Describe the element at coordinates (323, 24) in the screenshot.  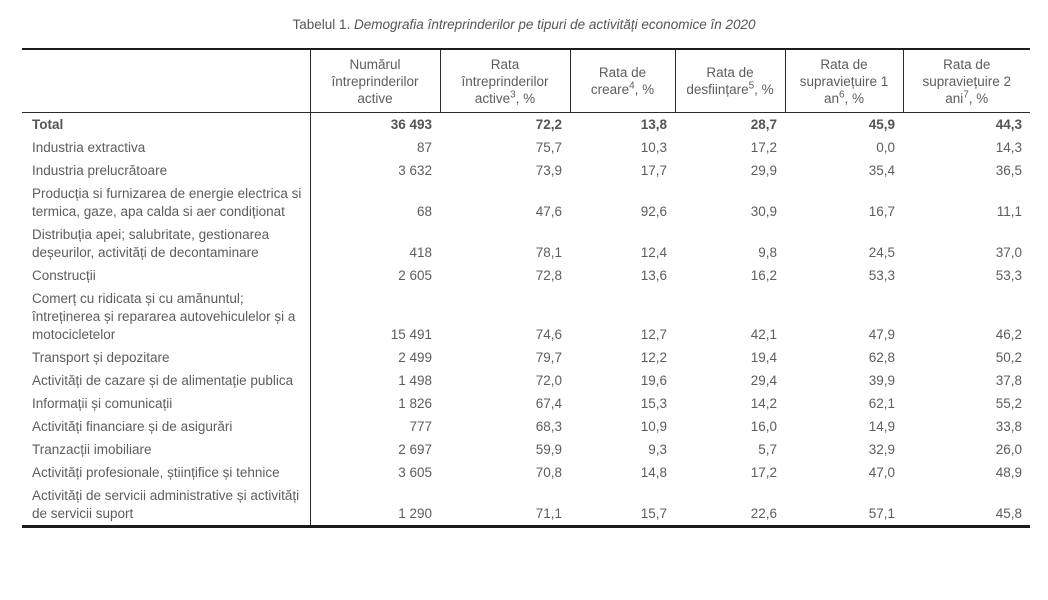
I see `table-title-prefix: Tabelul 1.` at that location.